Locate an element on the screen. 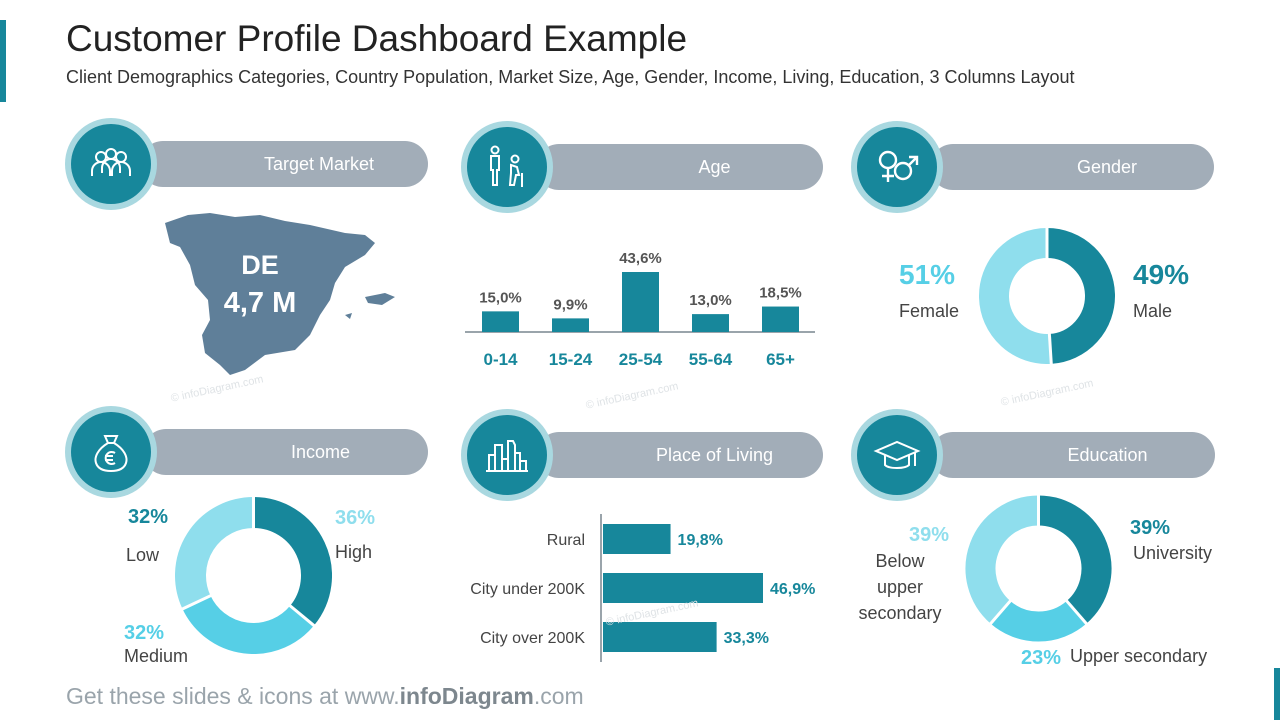 Image resolution: width=1280 pixels, height=720 pixels. accent-bar-right is located at coordinates (1277, 694).